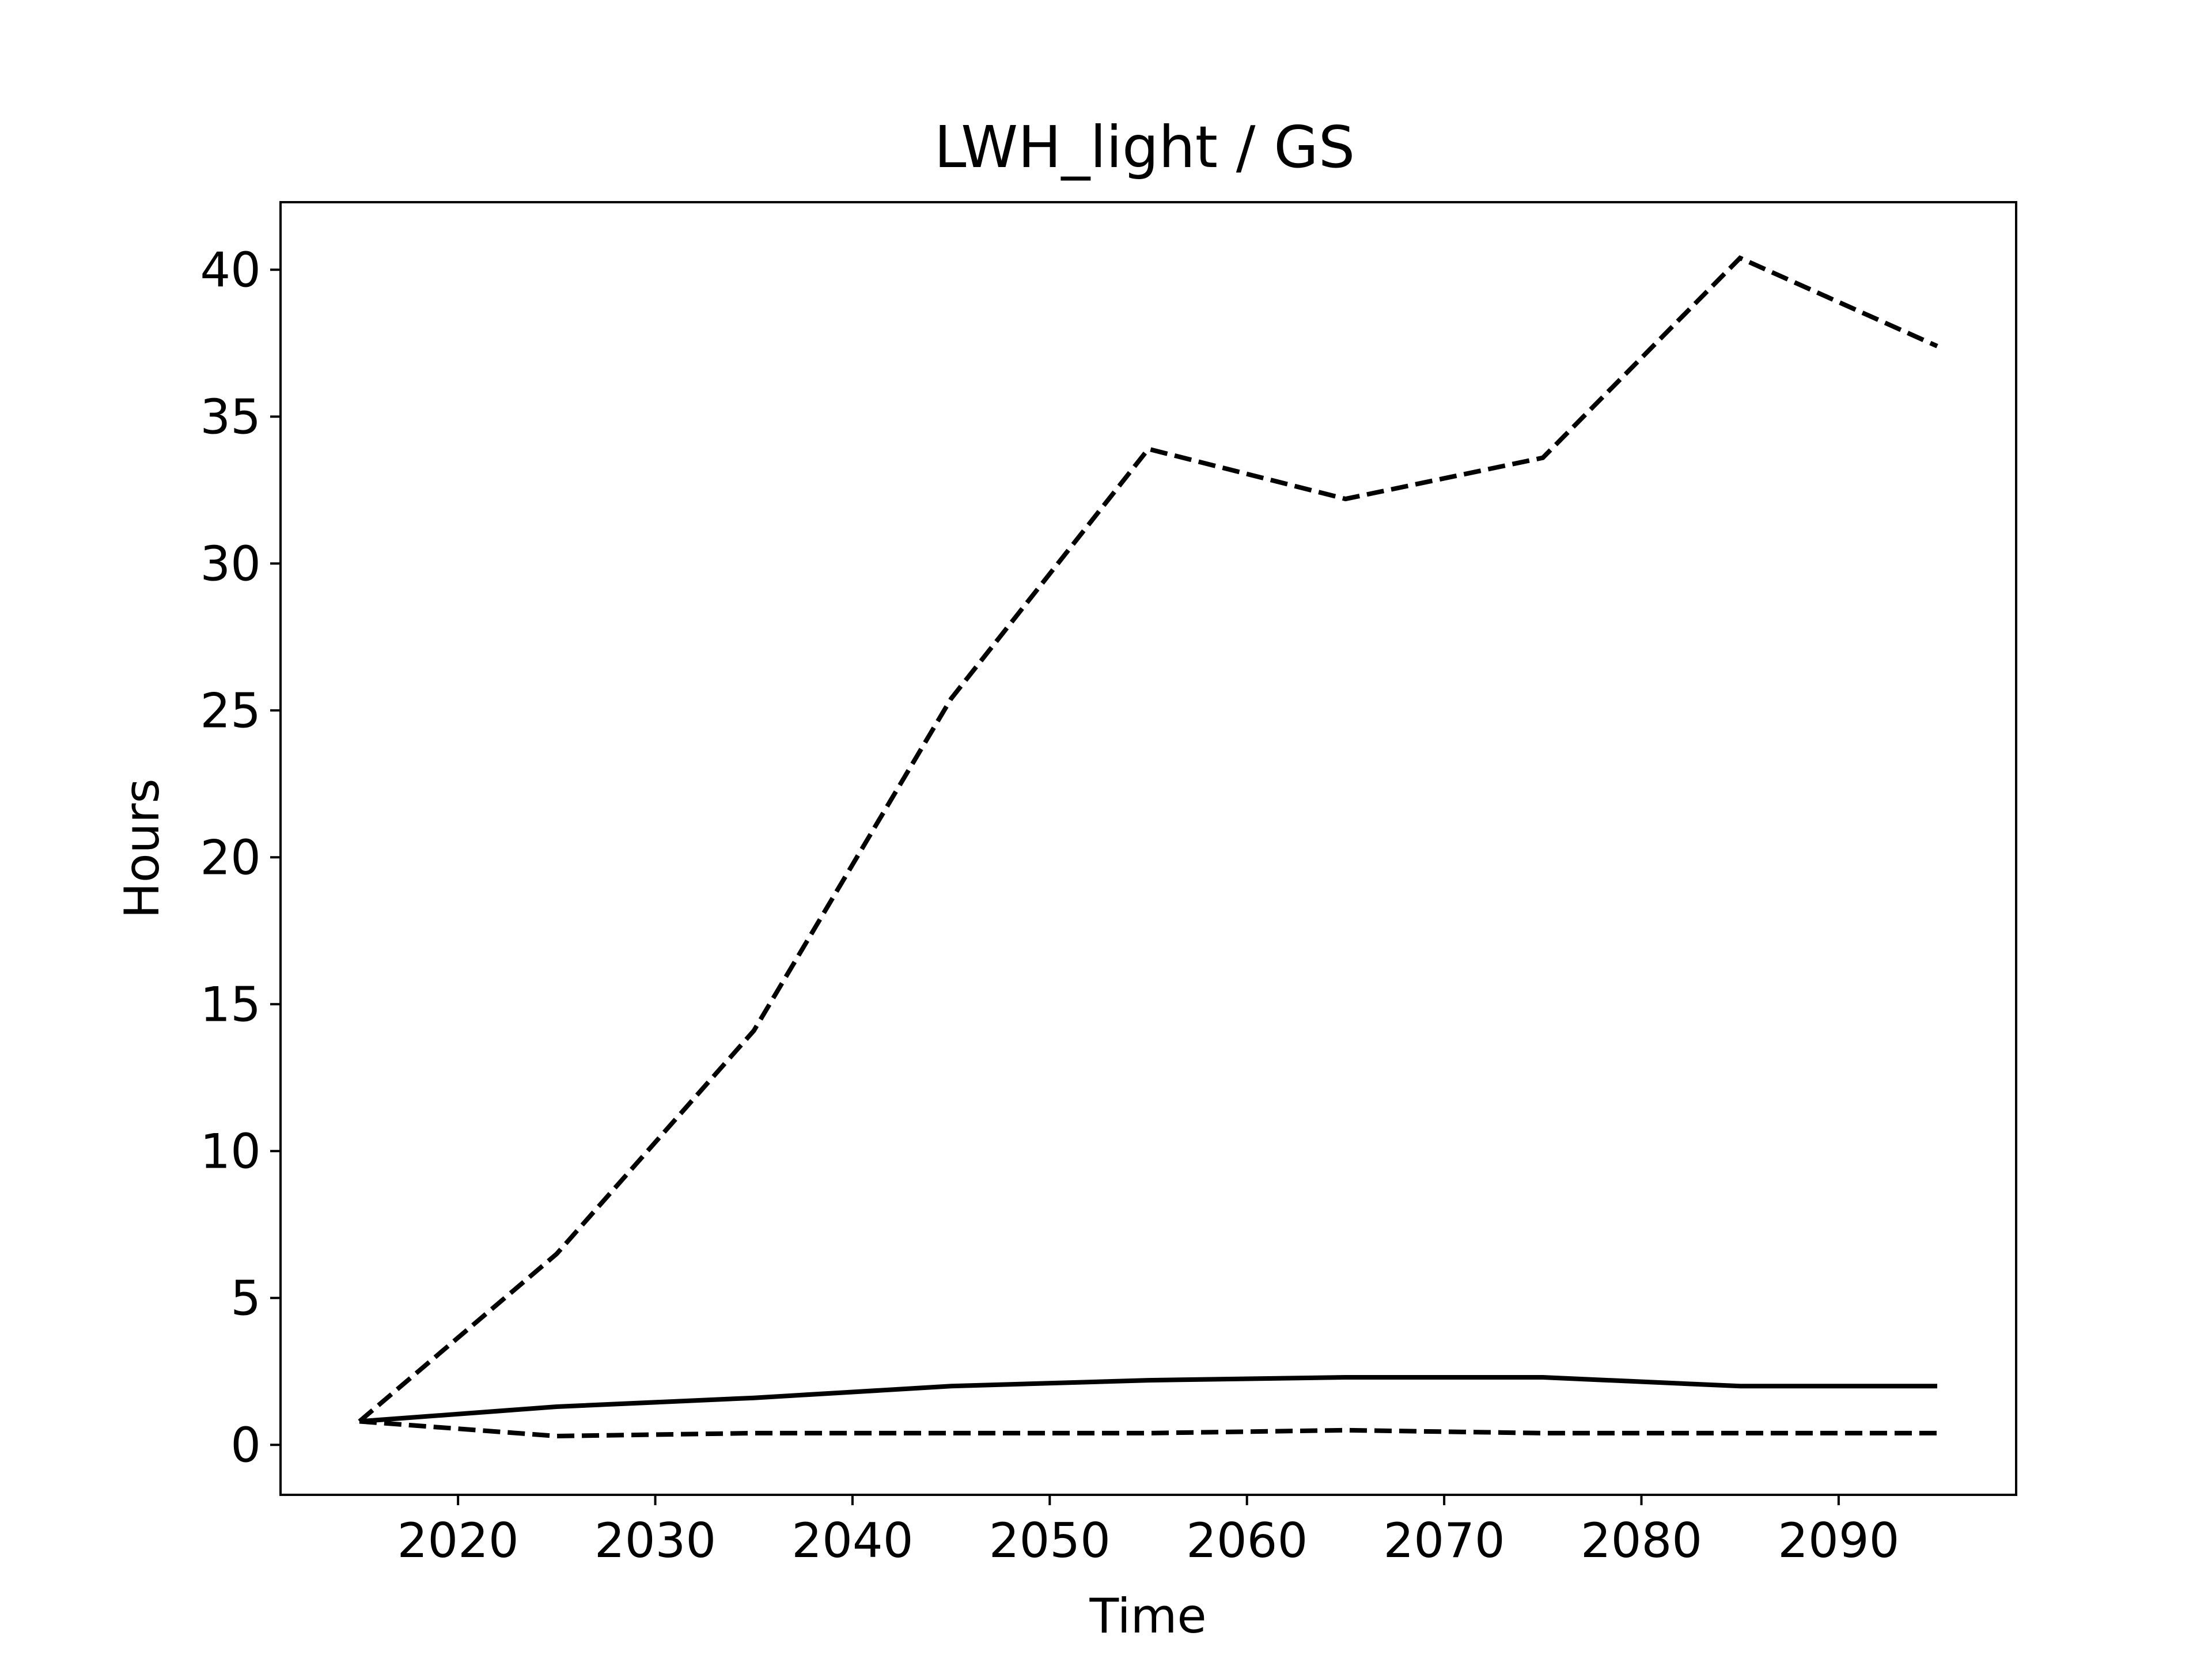 This screenshot has width=2212, height=1659. What do you see at coordinates (230, 710) in the screenshot?
I see `y-tick-label: 25` at bounding box center [230, 710].